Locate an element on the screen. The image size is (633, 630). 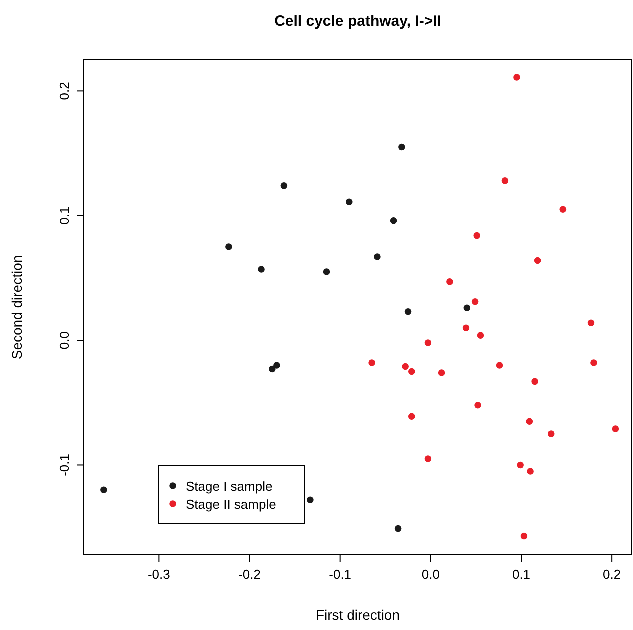
legend-label: Stage II sample is located at coordinates (231, 504).